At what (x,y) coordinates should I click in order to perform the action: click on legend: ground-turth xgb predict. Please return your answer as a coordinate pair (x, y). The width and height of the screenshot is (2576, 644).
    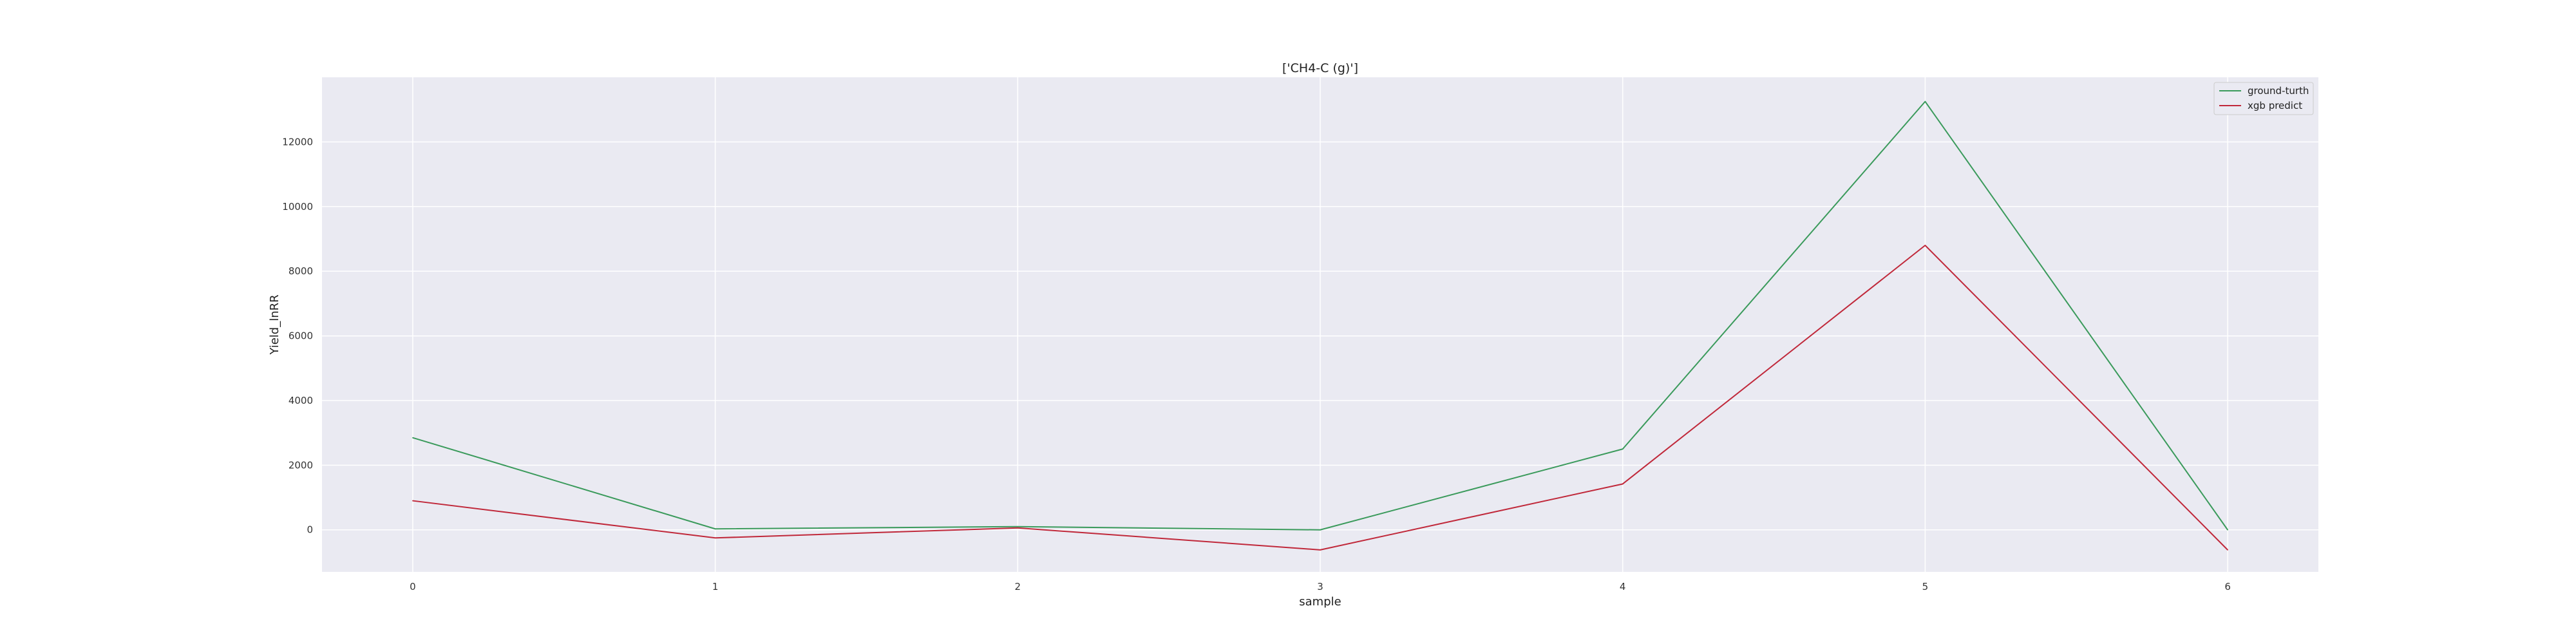
    Looking at the image, I should click on (2264, 99).